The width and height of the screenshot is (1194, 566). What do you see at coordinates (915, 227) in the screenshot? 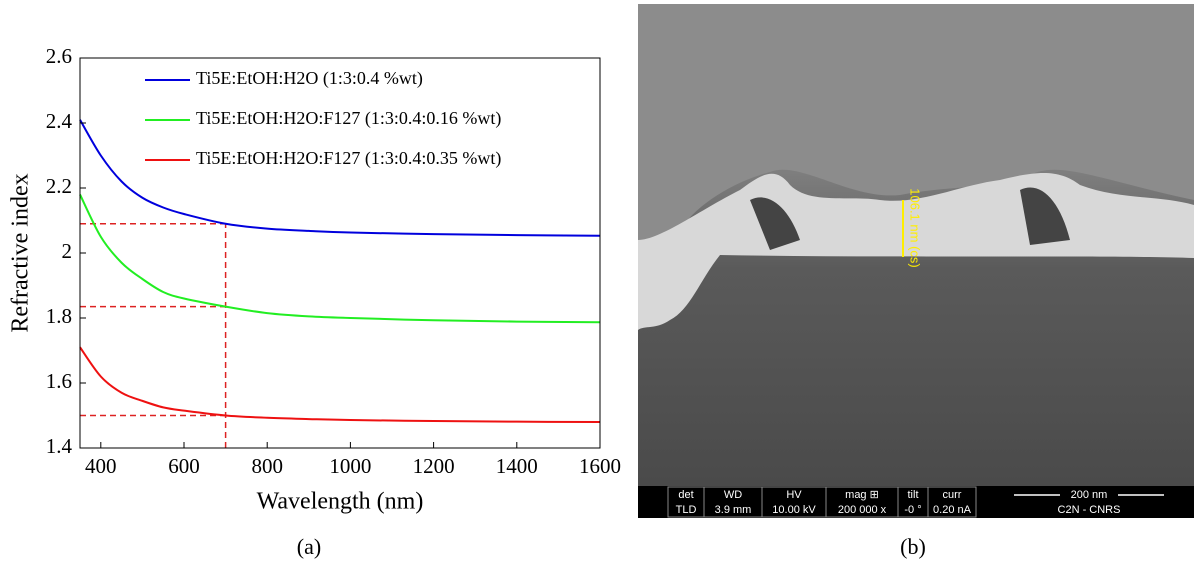
I see `measure-label: 106.1 nm (cs)` at bounding box center [915, 227].